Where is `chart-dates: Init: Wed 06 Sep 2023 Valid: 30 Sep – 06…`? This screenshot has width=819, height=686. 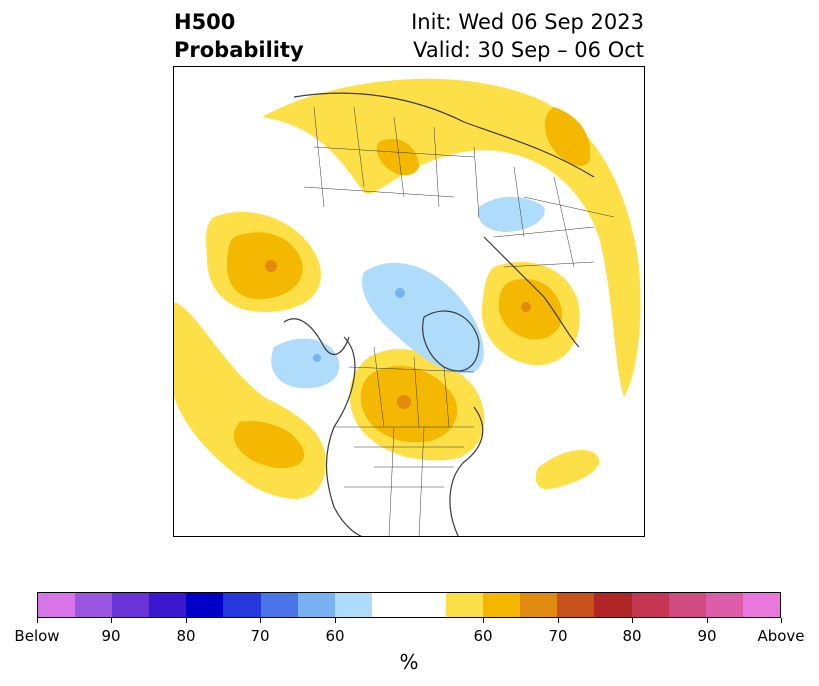
chart-dates: Init: Wed 06 Sep 2023 Valid: 30 Sep – 06… is located at coordinates (527, 36).